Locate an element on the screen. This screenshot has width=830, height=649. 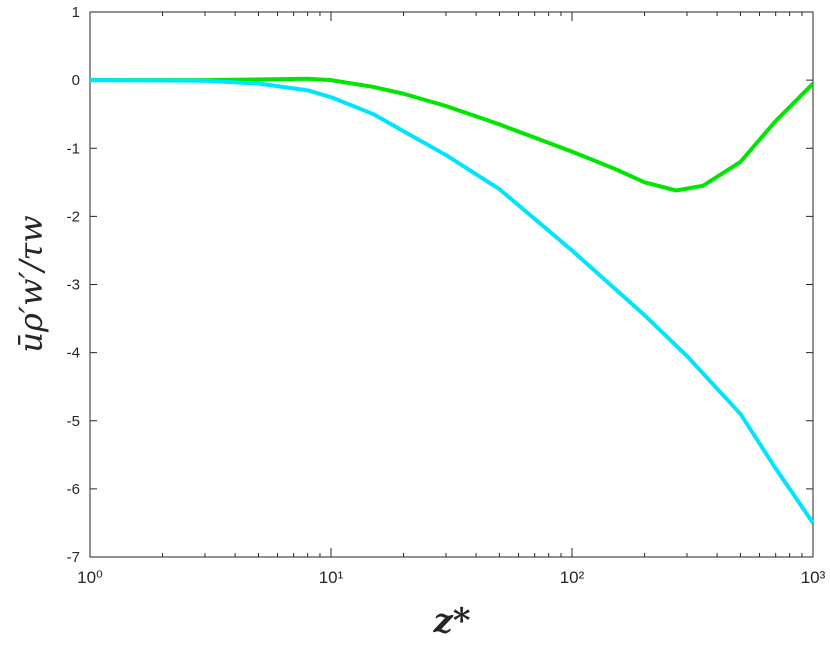
x-tick-label: 10³ is located at coordinates (813, 577).